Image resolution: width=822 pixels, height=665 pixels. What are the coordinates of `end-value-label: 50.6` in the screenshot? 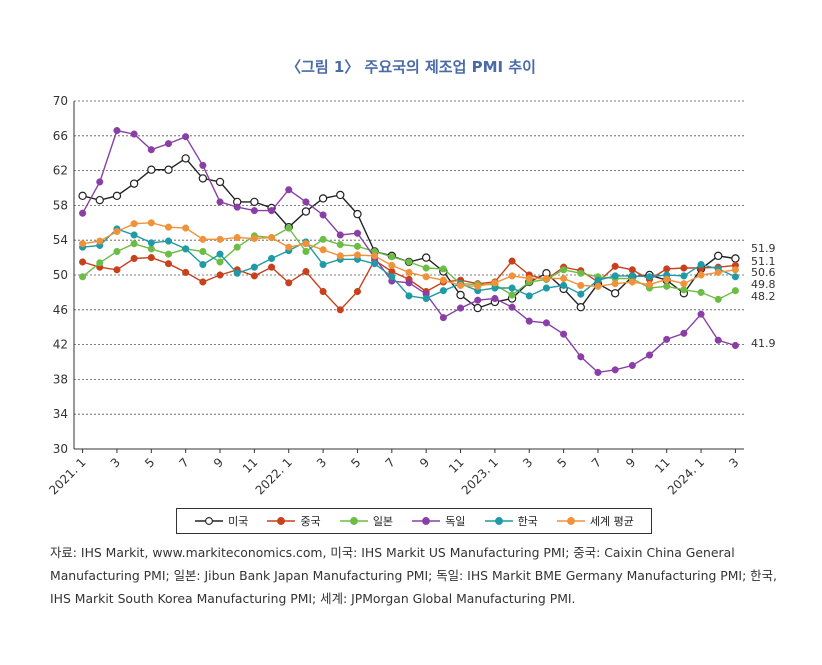 It's located at (763, 272).